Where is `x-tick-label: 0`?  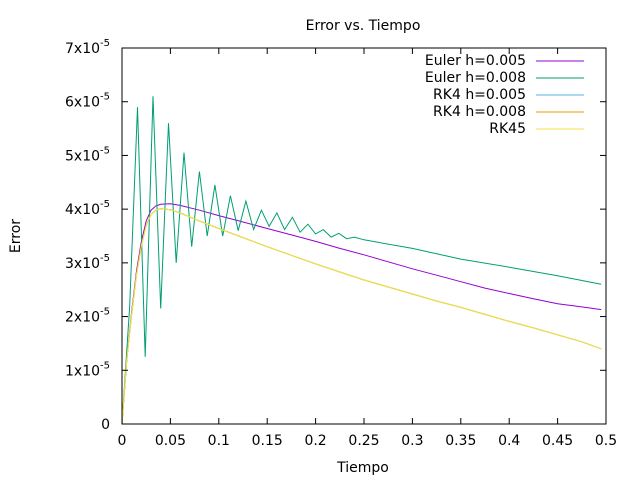
x-tick-label: 0 is located at coordinates (122, 441).